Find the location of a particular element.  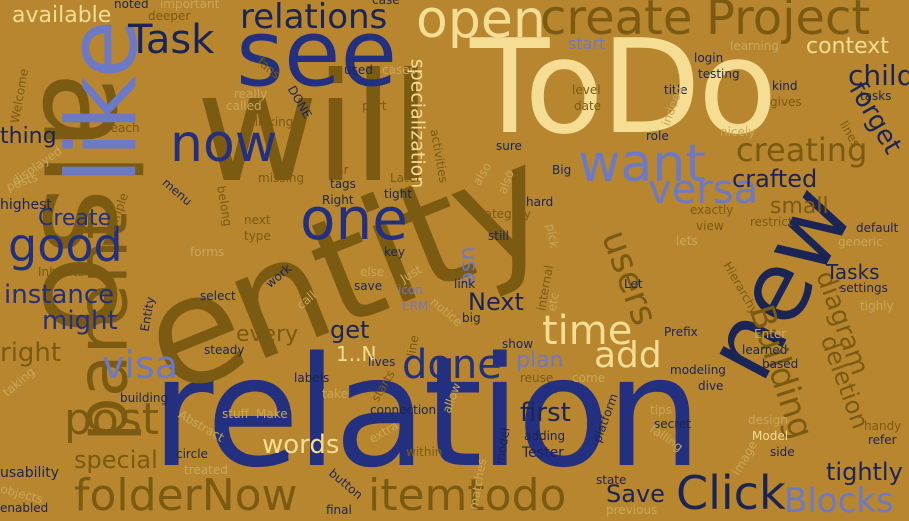

word-link: link is located at coordinates (465, 284).